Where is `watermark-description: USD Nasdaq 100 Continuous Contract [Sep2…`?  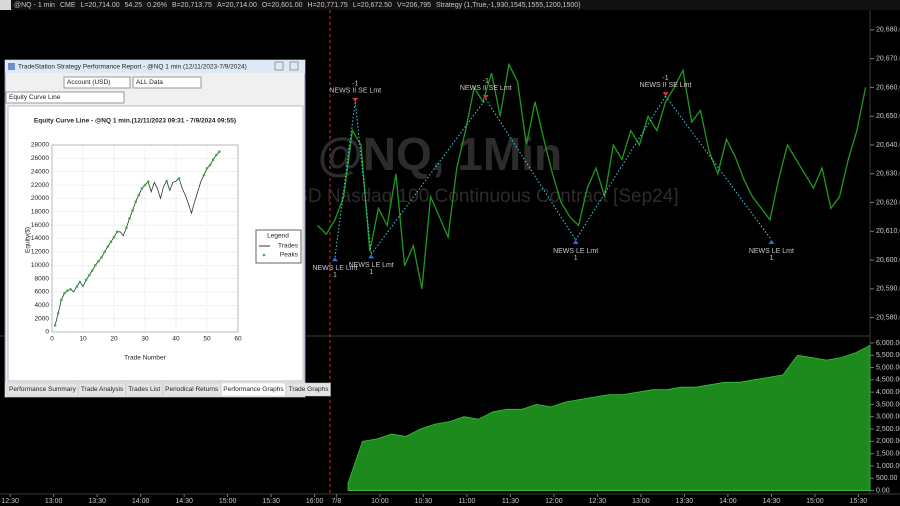 watermark-description: USD Nasdaq 100 Continuous Contract [Sep2… is located at coordinates (479, 196).